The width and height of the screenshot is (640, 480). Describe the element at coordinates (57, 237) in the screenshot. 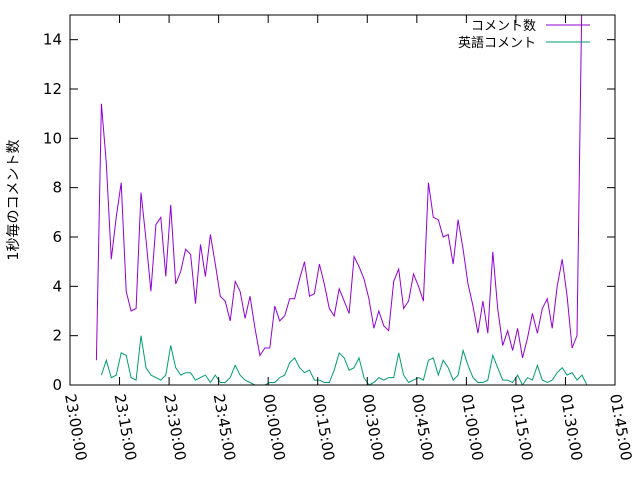

I see `y-tick-label: 6` at that location.